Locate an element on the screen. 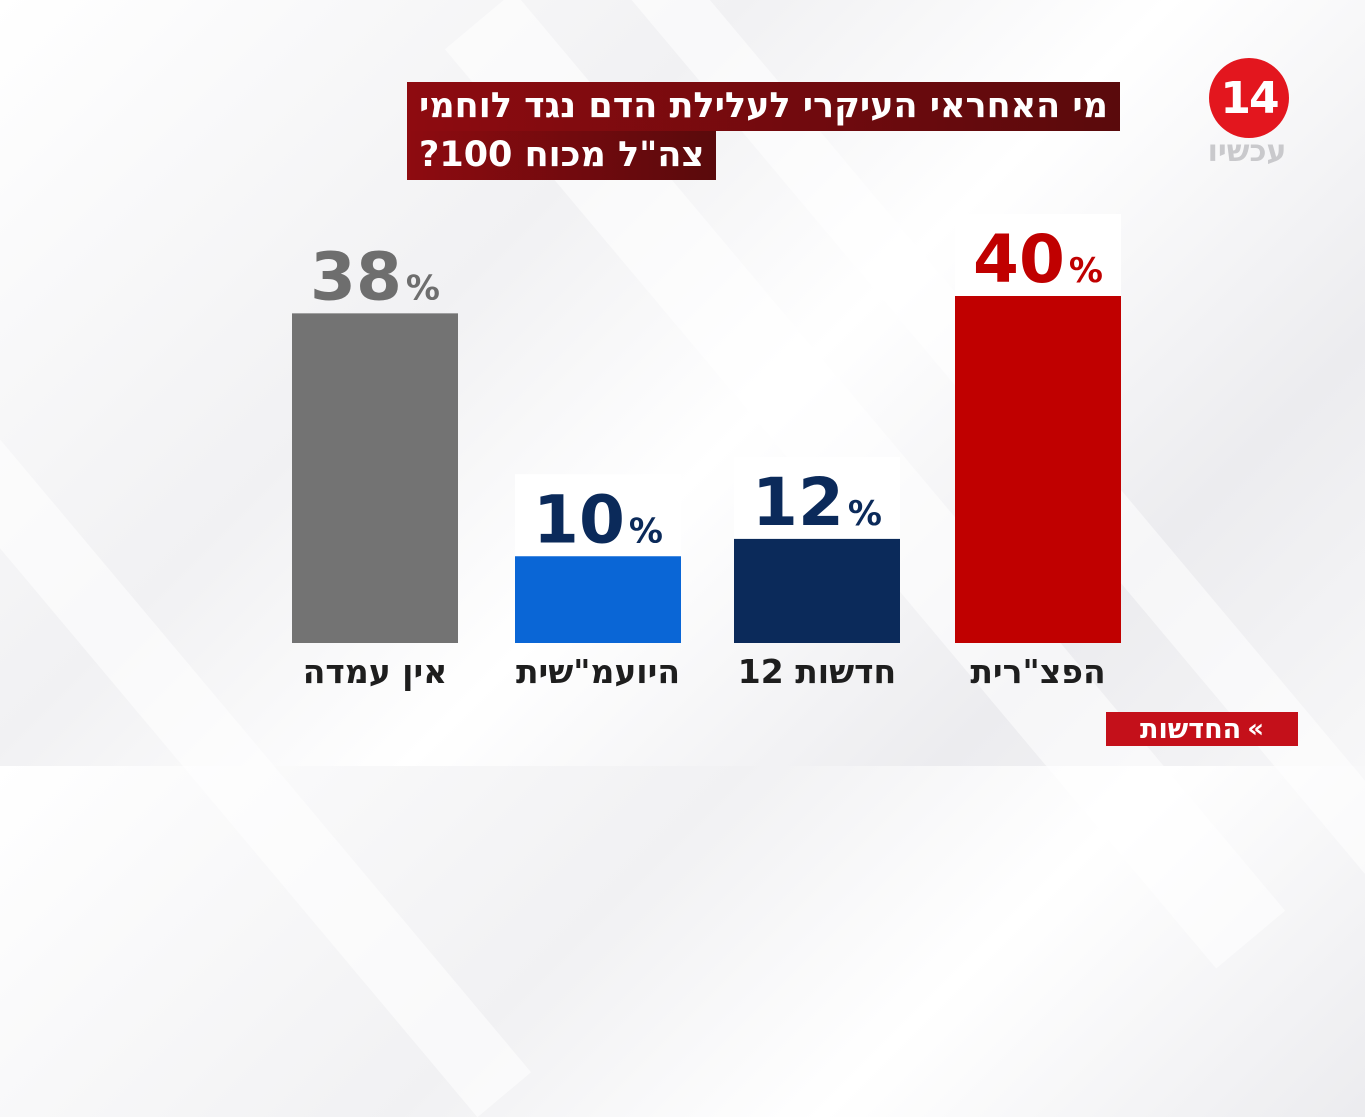 The width and height of the screenshot is (1365, 1117). bar-group-2: 12 % חדשות 12 is located at coordinates (817, 573).